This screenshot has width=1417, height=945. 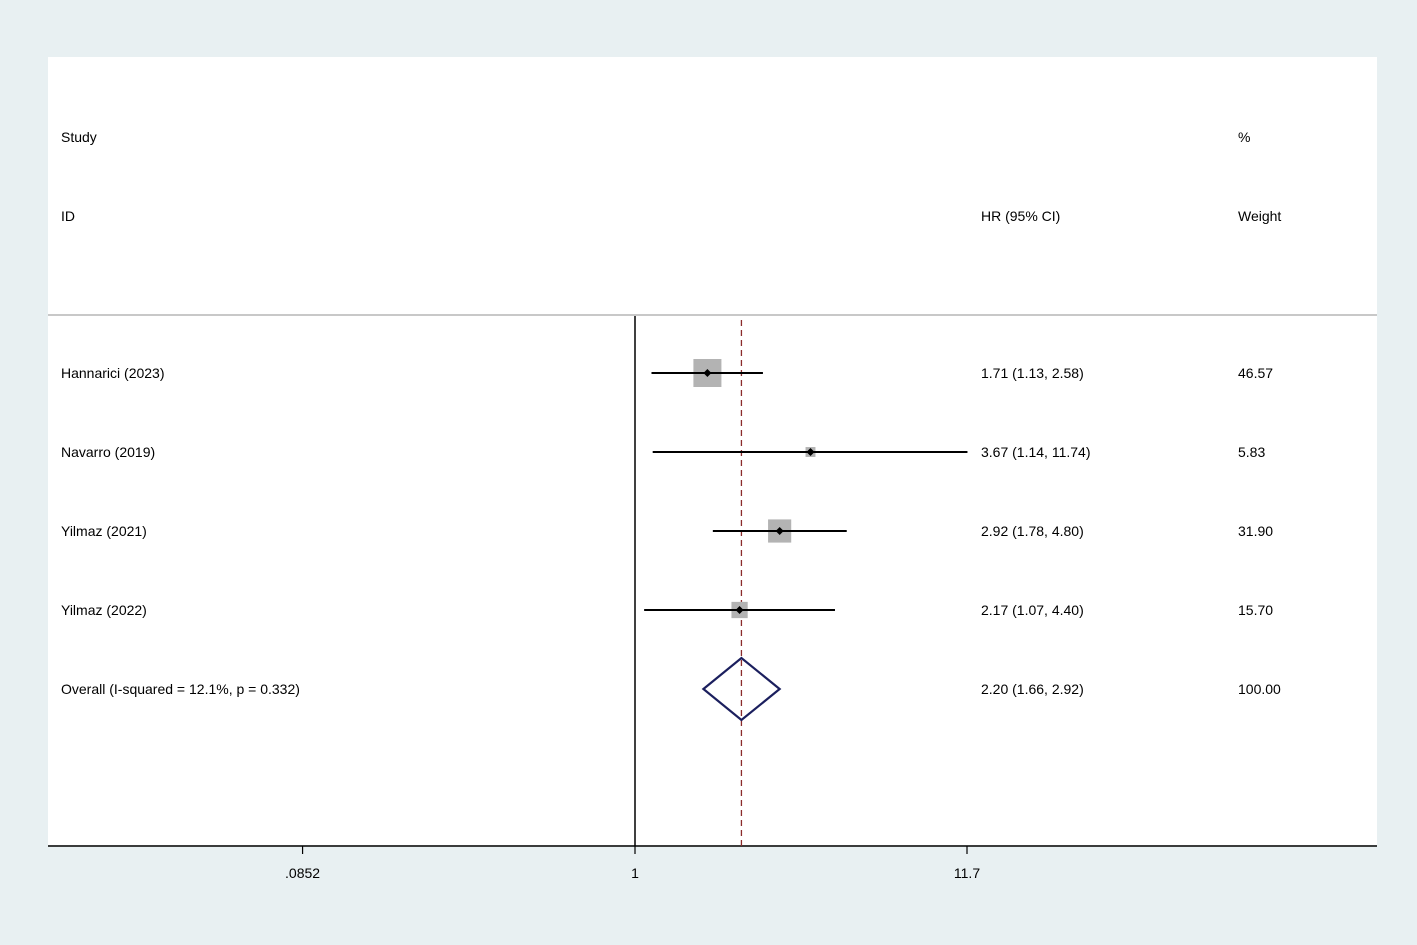 I want to click on study-label-0: Hannarici (2023), so click(x=113, y=373).